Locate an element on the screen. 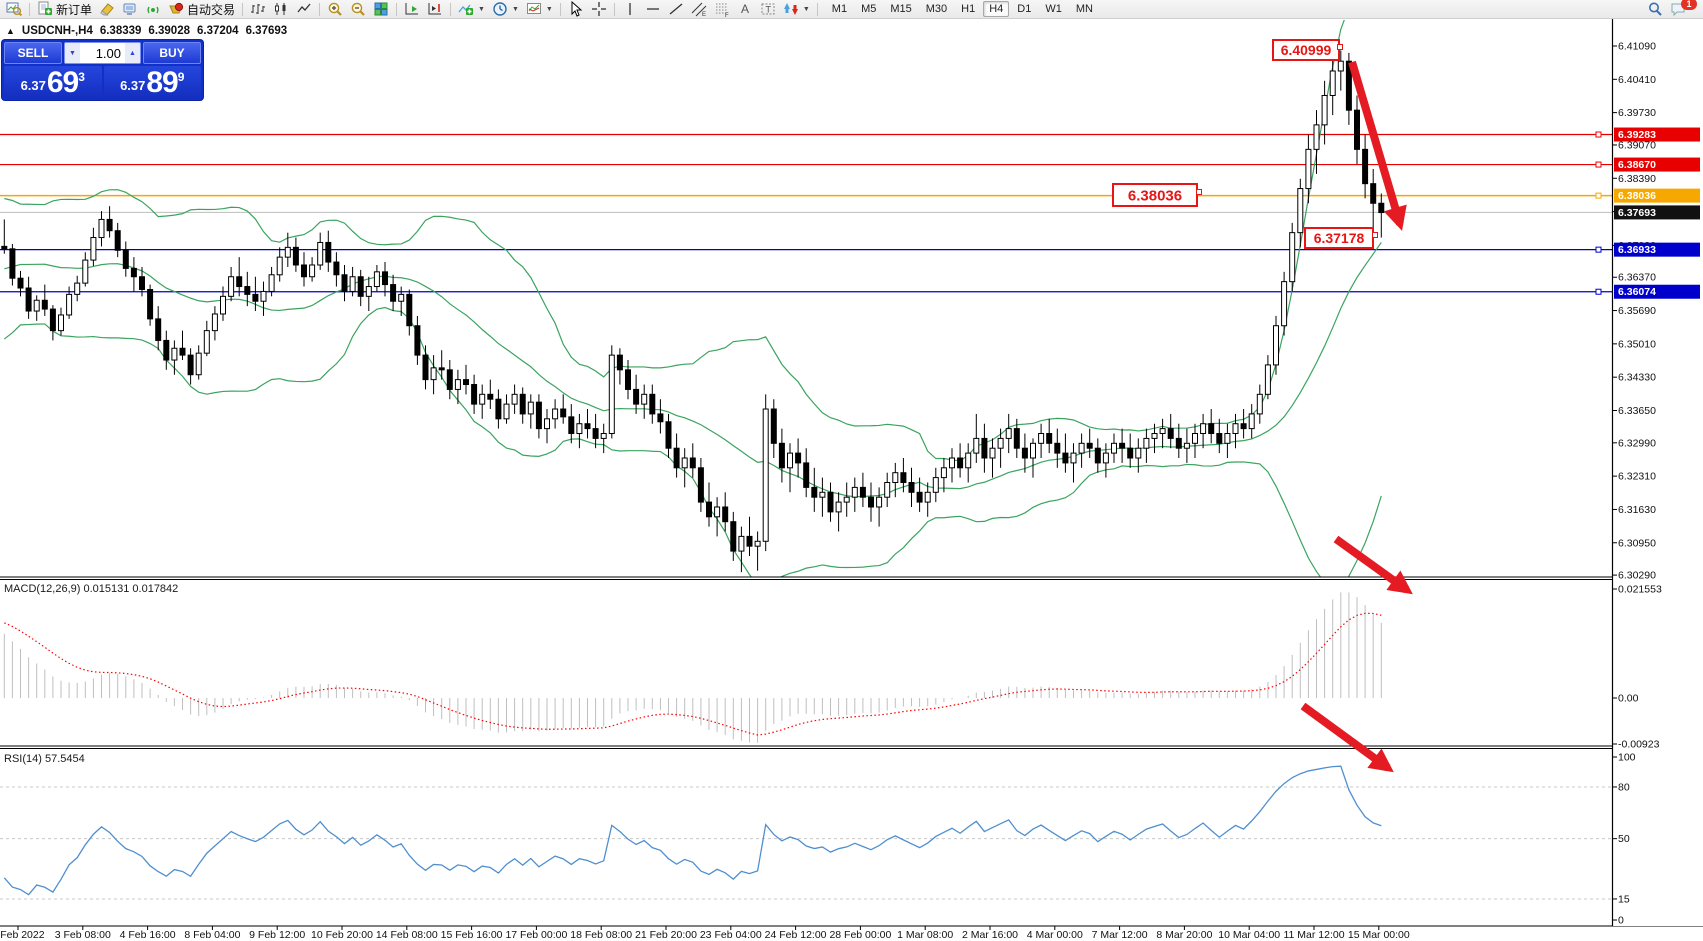  chat-icon: 1 is located at coordinates (1682, 9).